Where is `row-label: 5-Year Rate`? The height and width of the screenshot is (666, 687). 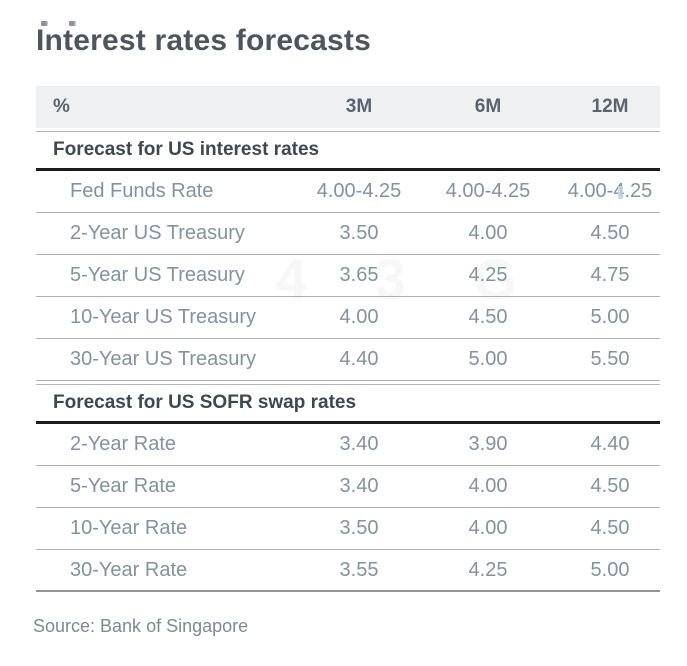
row-label: 5-Year Rate is located at coordinates (123, 486).